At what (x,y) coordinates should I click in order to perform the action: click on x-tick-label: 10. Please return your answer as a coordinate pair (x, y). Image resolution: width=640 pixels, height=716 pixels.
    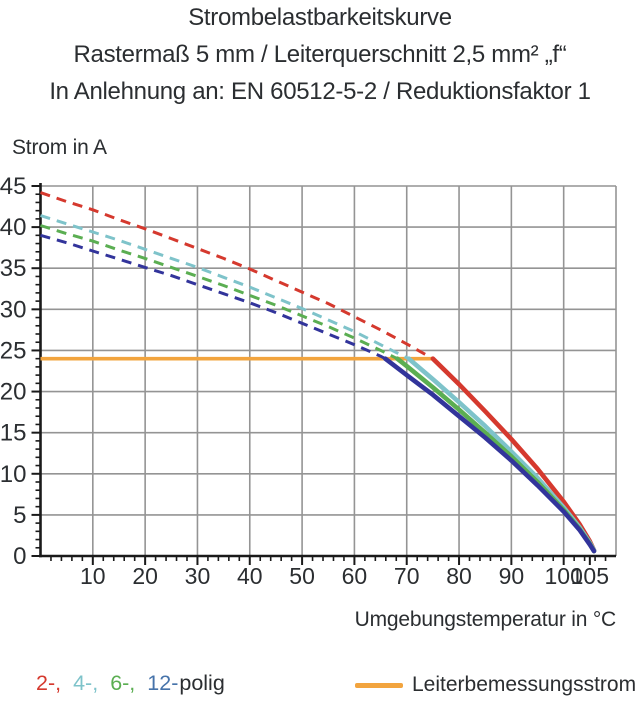
    Looking at the image, I should click on (93, 576).